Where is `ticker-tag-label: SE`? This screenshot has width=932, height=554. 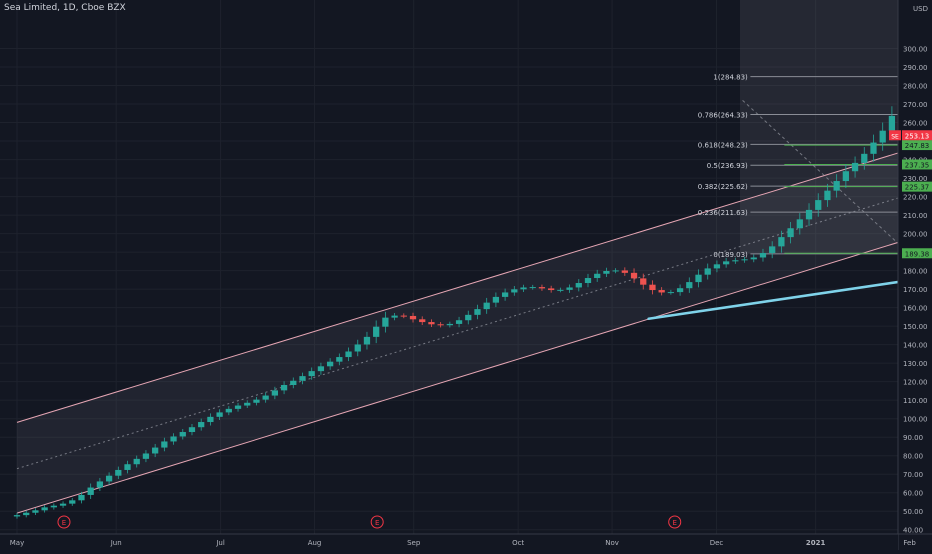 ticker-tag-label: SE is located at coordinates (895, 136).